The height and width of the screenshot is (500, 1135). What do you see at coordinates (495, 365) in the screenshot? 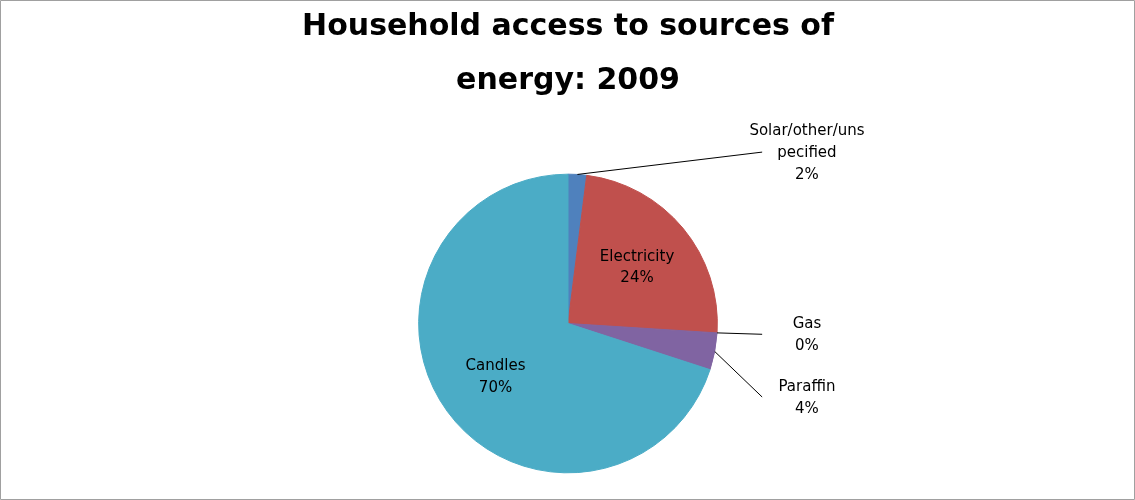
I see `slice-label: Candles` at bounding box center [495, 365].